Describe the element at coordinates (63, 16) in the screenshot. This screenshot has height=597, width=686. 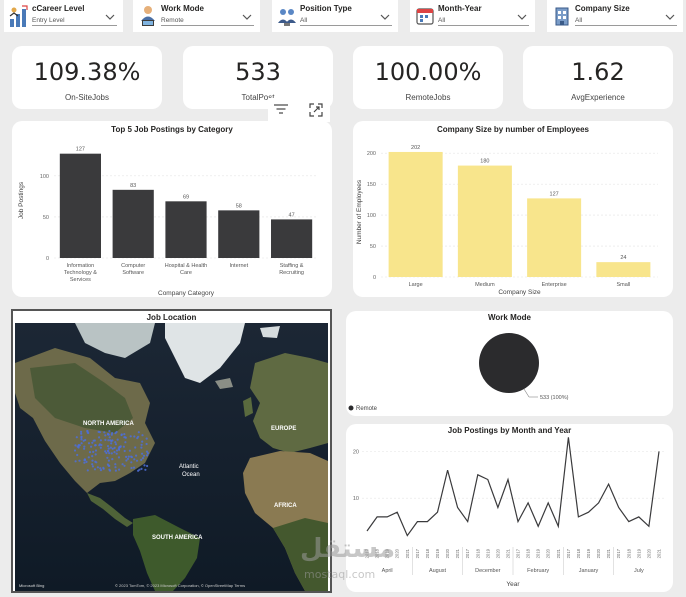
I see `slicer-career-level: ‎cCareer Level Entry Level` at that location.